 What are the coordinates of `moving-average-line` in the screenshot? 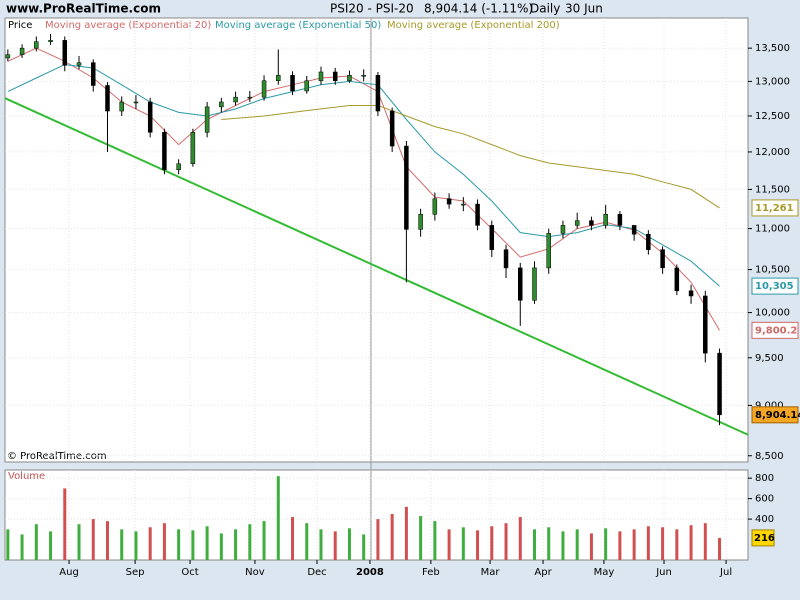 It's located at (470, 157).